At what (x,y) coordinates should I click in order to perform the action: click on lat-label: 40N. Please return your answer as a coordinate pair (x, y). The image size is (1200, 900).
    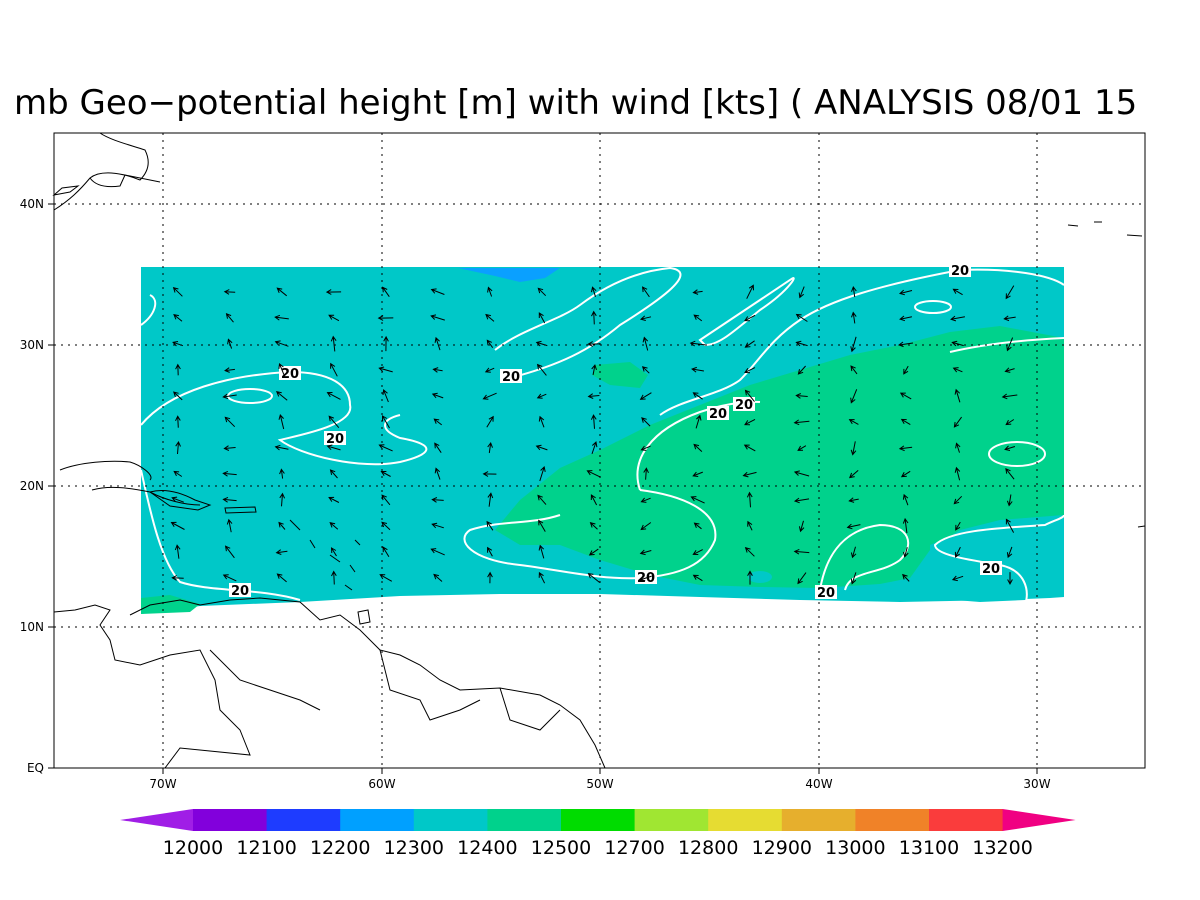
    Looking at the image, I should click on (32, 204).